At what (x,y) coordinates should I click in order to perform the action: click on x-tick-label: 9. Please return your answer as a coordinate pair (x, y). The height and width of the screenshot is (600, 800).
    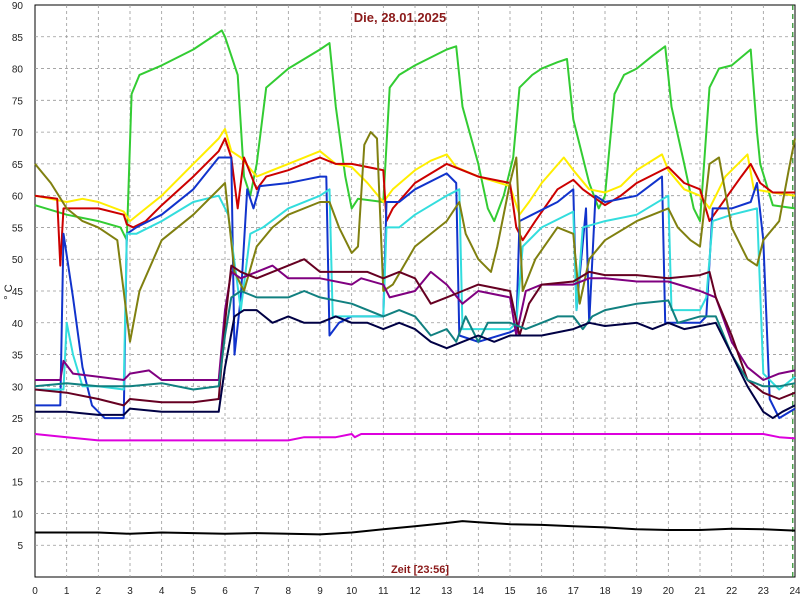
    Looking at the image, I should click on (320, 591).